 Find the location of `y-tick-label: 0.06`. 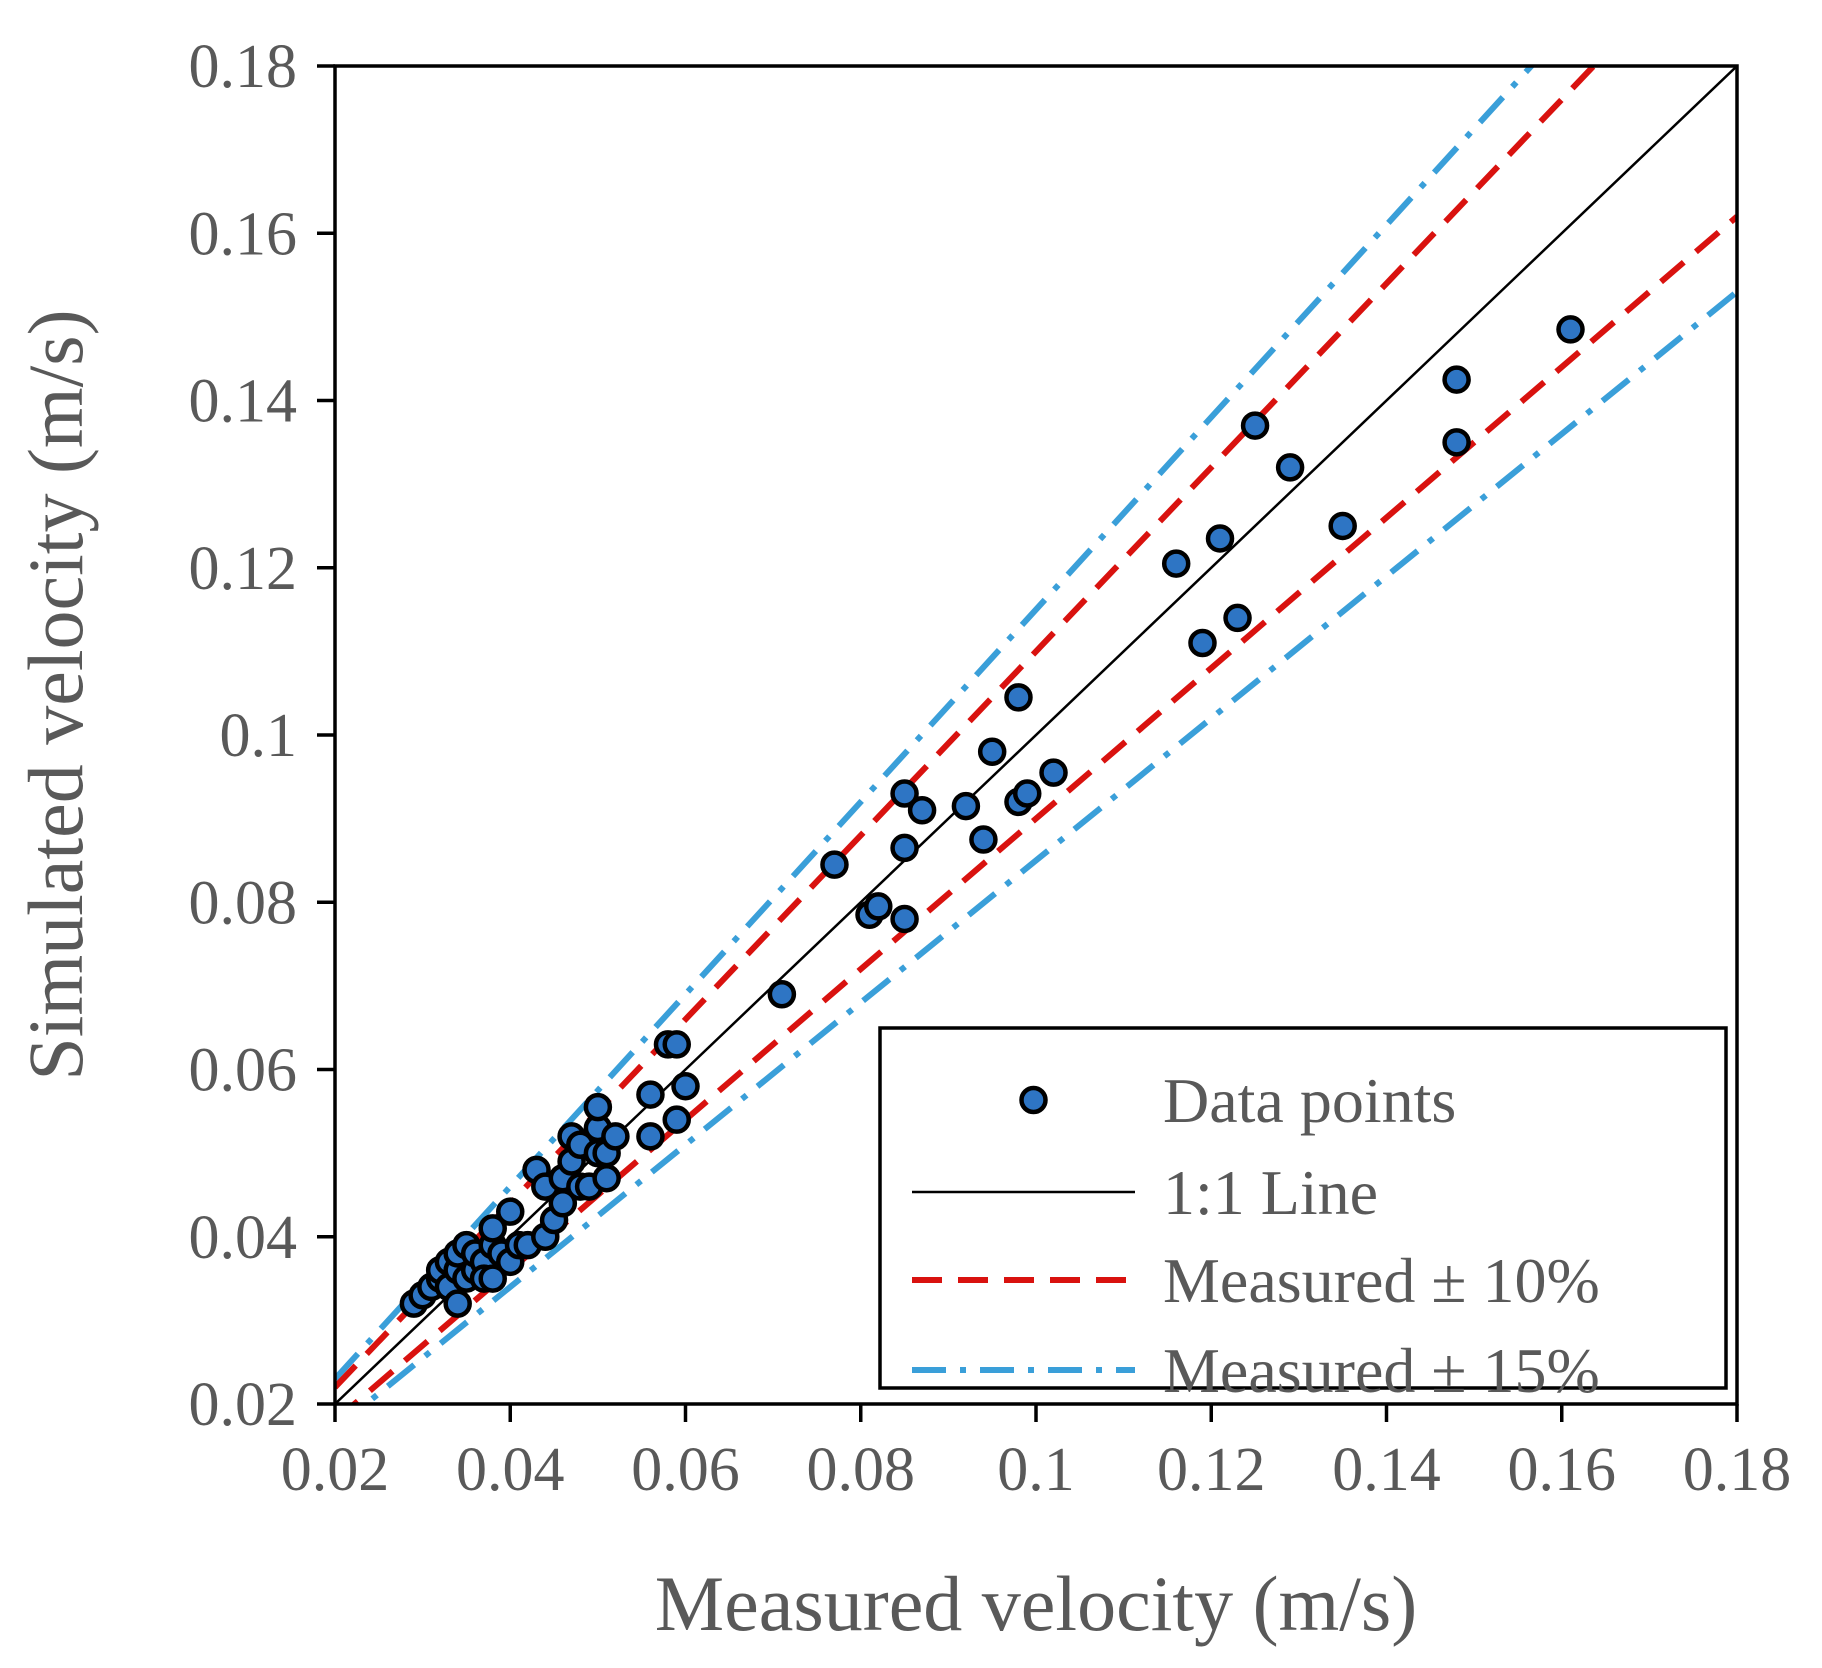

y-tick-label: 0.06 is located at coordinates (243, 1071).